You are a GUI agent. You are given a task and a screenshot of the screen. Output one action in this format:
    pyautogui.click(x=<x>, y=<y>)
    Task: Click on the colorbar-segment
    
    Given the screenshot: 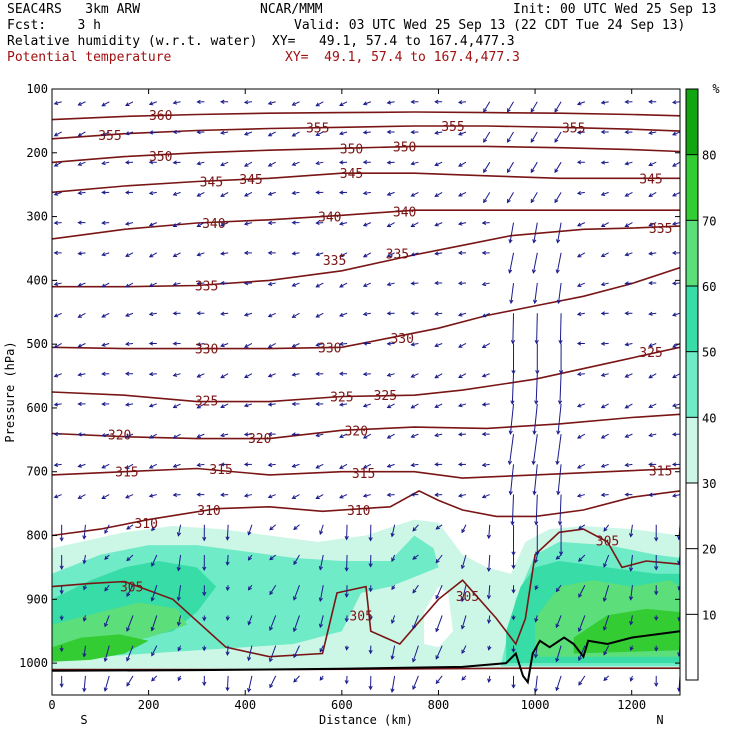 What is the action you would take?
    pyautogui.click(x=692, y=516)
    